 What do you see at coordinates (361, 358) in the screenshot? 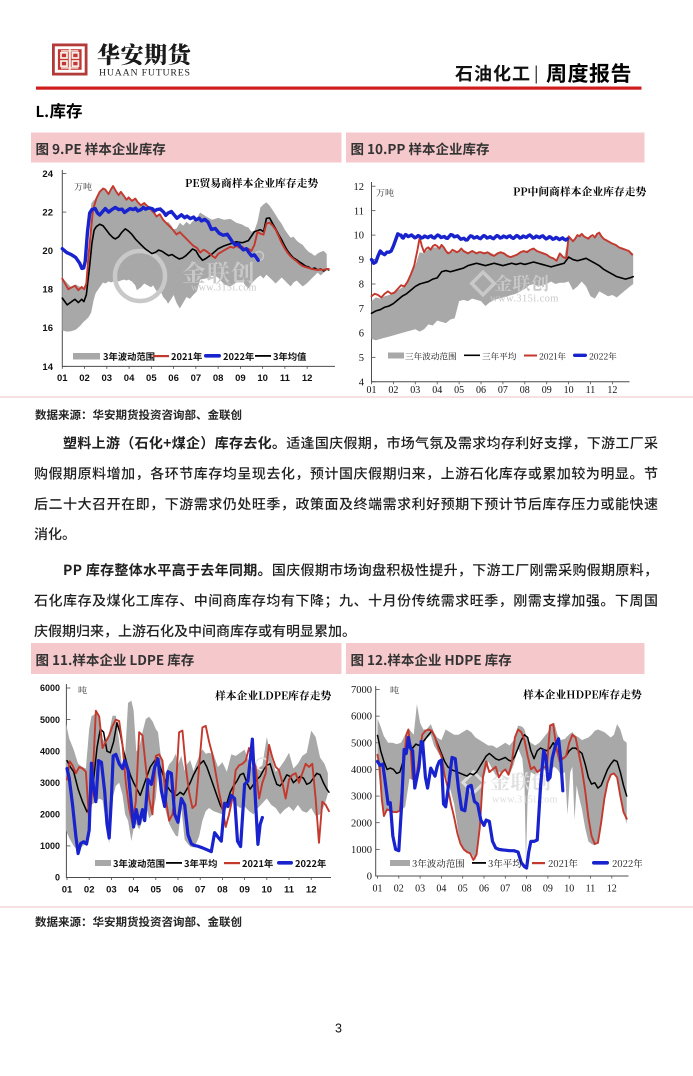
I see `svg-text: 5` at bounding box center [361, 358].